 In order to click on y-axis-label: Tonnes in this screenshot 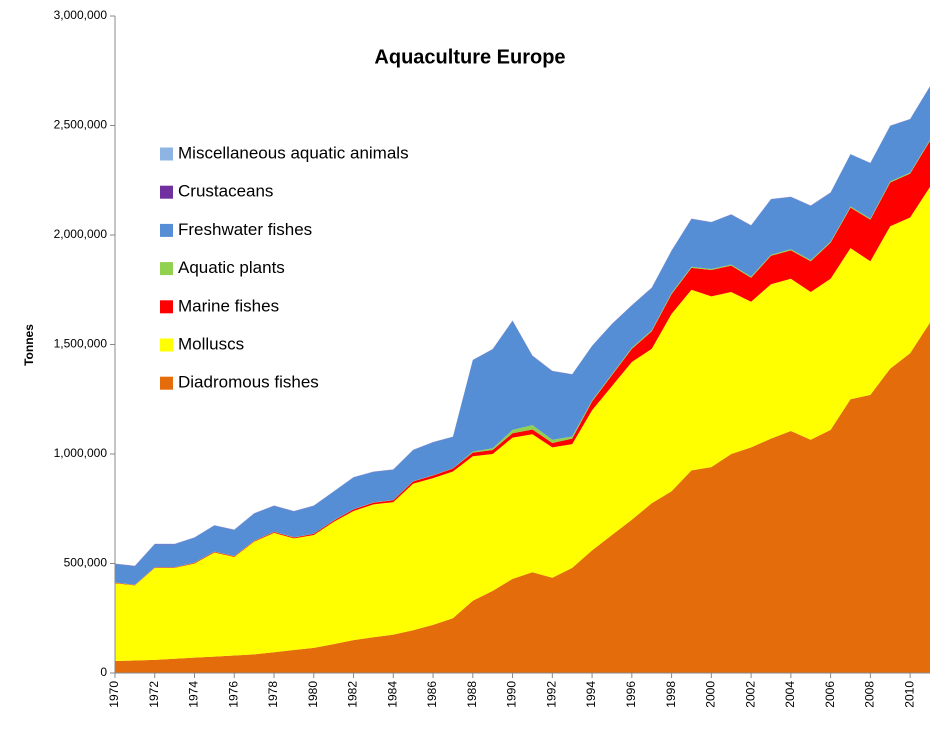, I will do `click(29, 345)`.